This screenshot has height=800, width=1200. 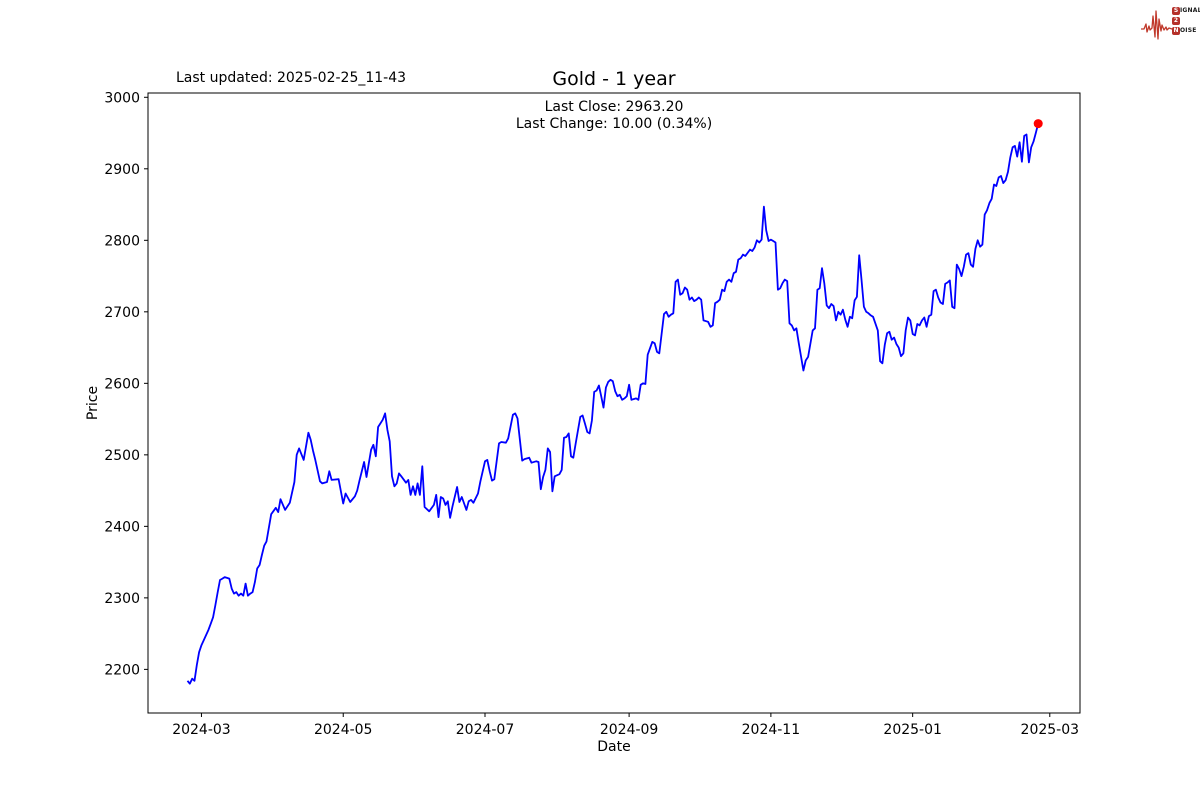 I want to click on y-tick-label: 3000, so click(x=122, y=98).